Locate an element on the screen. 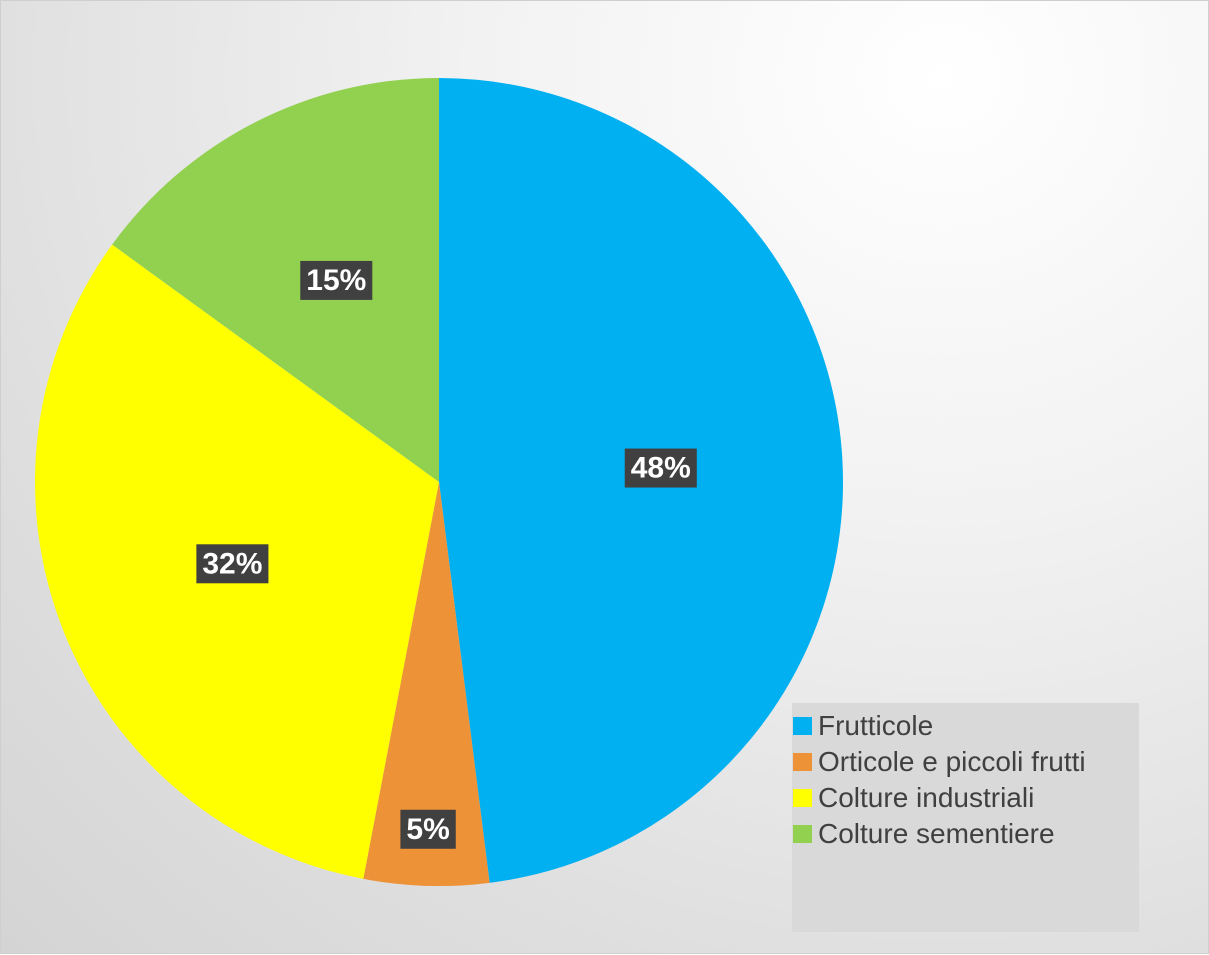 Image resolution: width=1209 pixels, height=955 pixels. data-label-text: 48% is located at coordinates (661, 468).